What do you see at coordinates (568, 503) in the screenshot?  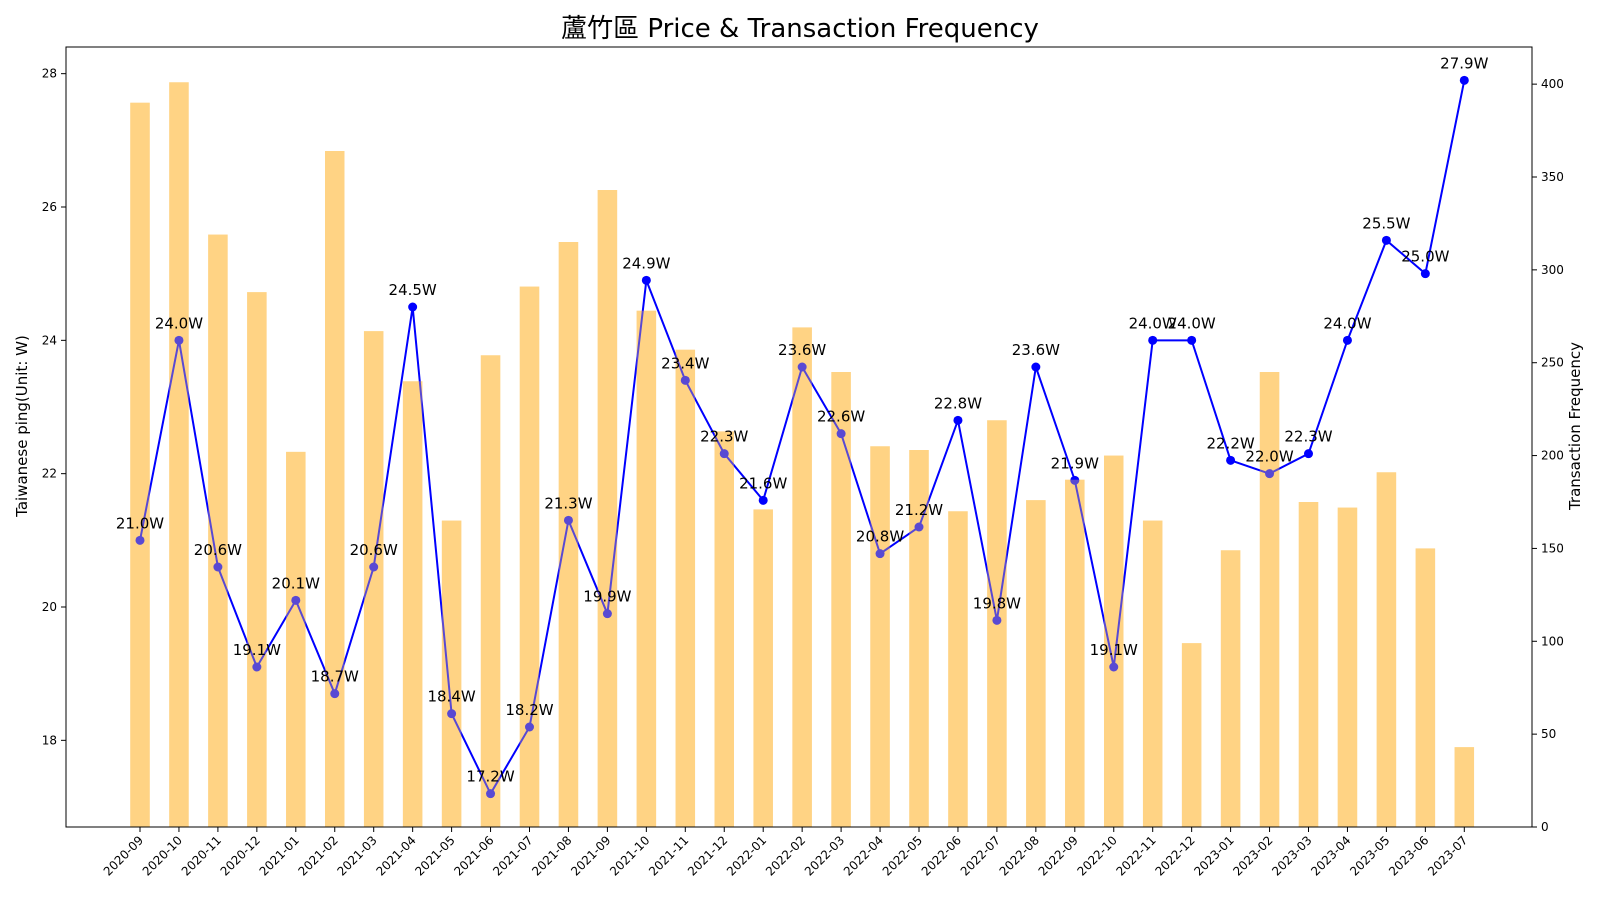 I see `data-label-2021-08: 21.3W` at bounding box center [568, 503].